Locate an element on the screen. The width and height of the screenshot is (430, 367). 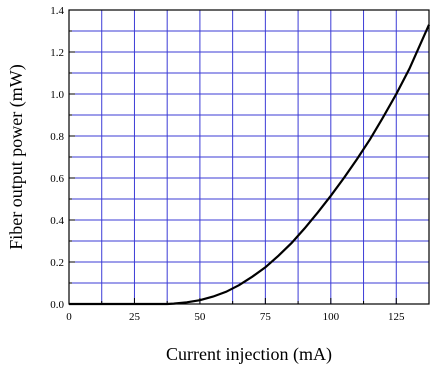
y-tick-label: 0.8 is located at coordinates (57, 137).